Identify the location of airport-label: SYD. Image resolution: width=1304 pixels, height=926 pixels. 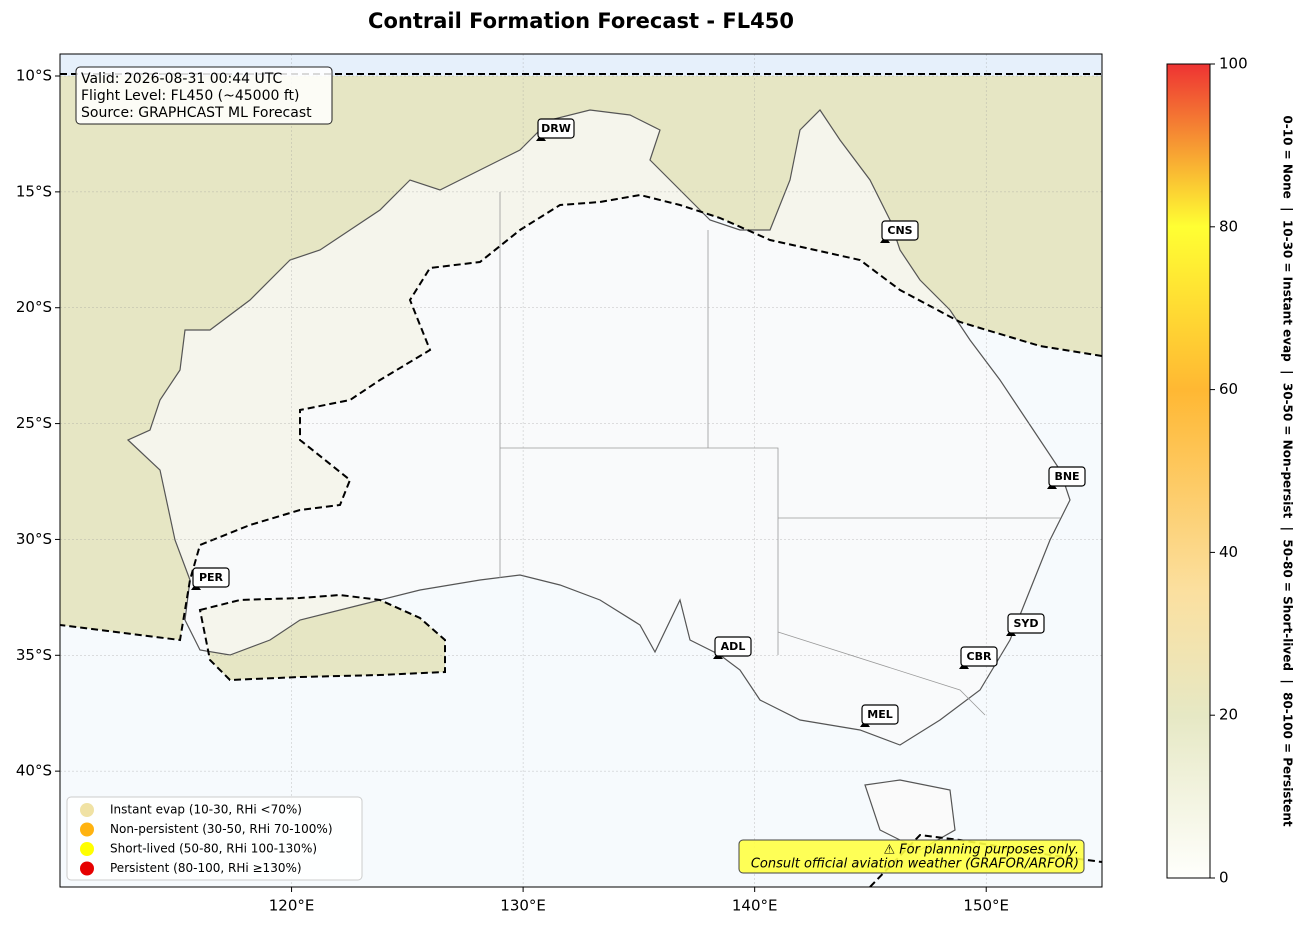
(1025, 623).